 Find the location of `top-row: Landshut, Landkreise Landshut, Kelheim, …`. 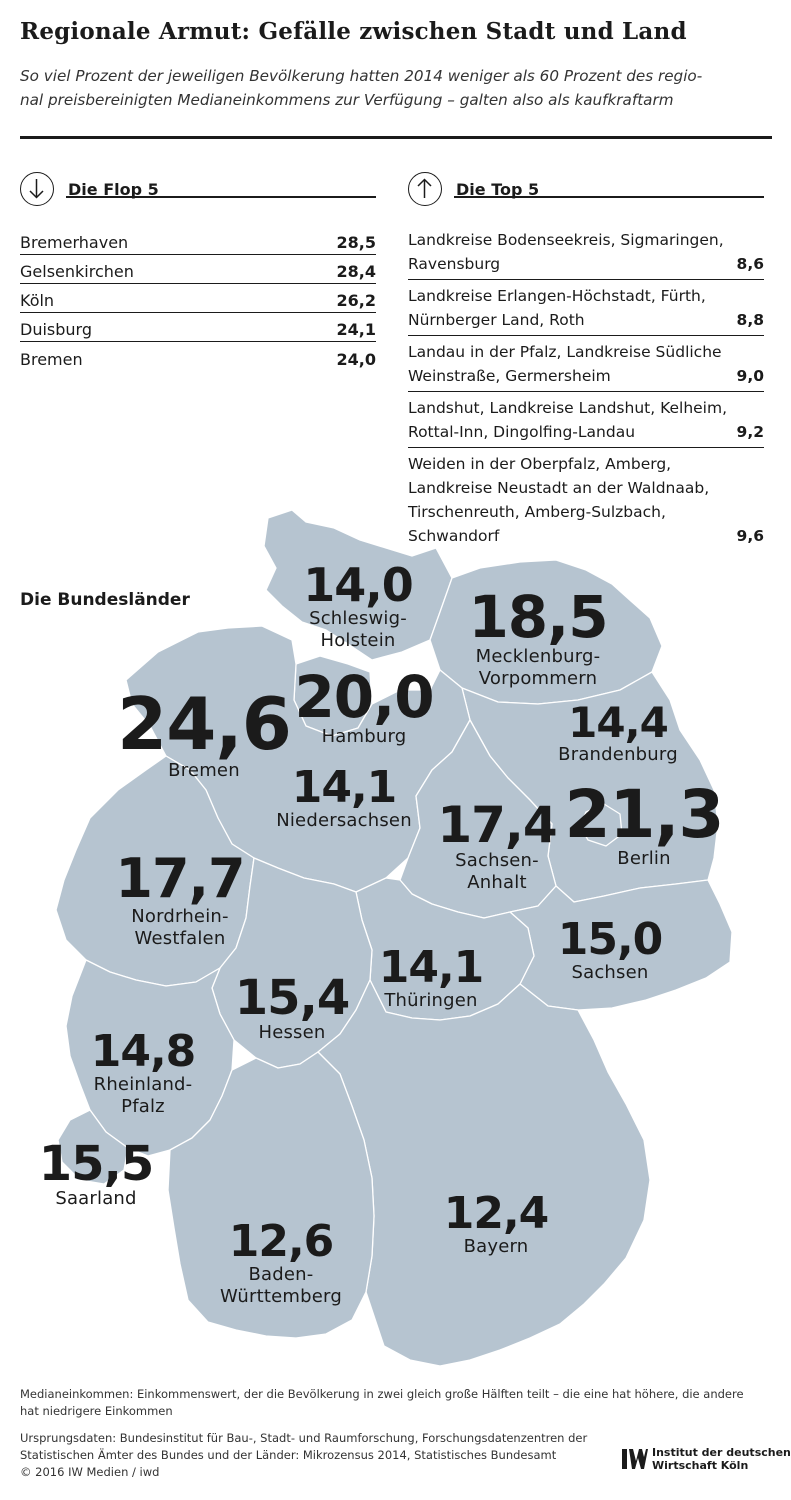

top-row: Landshut, Landkreise Landshut, Kelheim, … is located at coordinates (586, 420).